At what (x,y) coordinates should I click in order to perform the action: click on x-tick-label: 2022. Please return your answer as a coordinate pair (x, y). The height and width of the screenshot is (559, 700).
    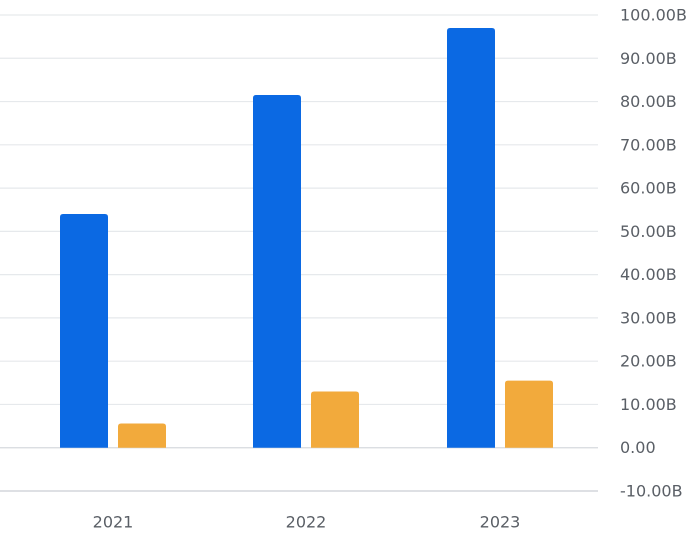
    Looking at the image, I should click on (306, 522).